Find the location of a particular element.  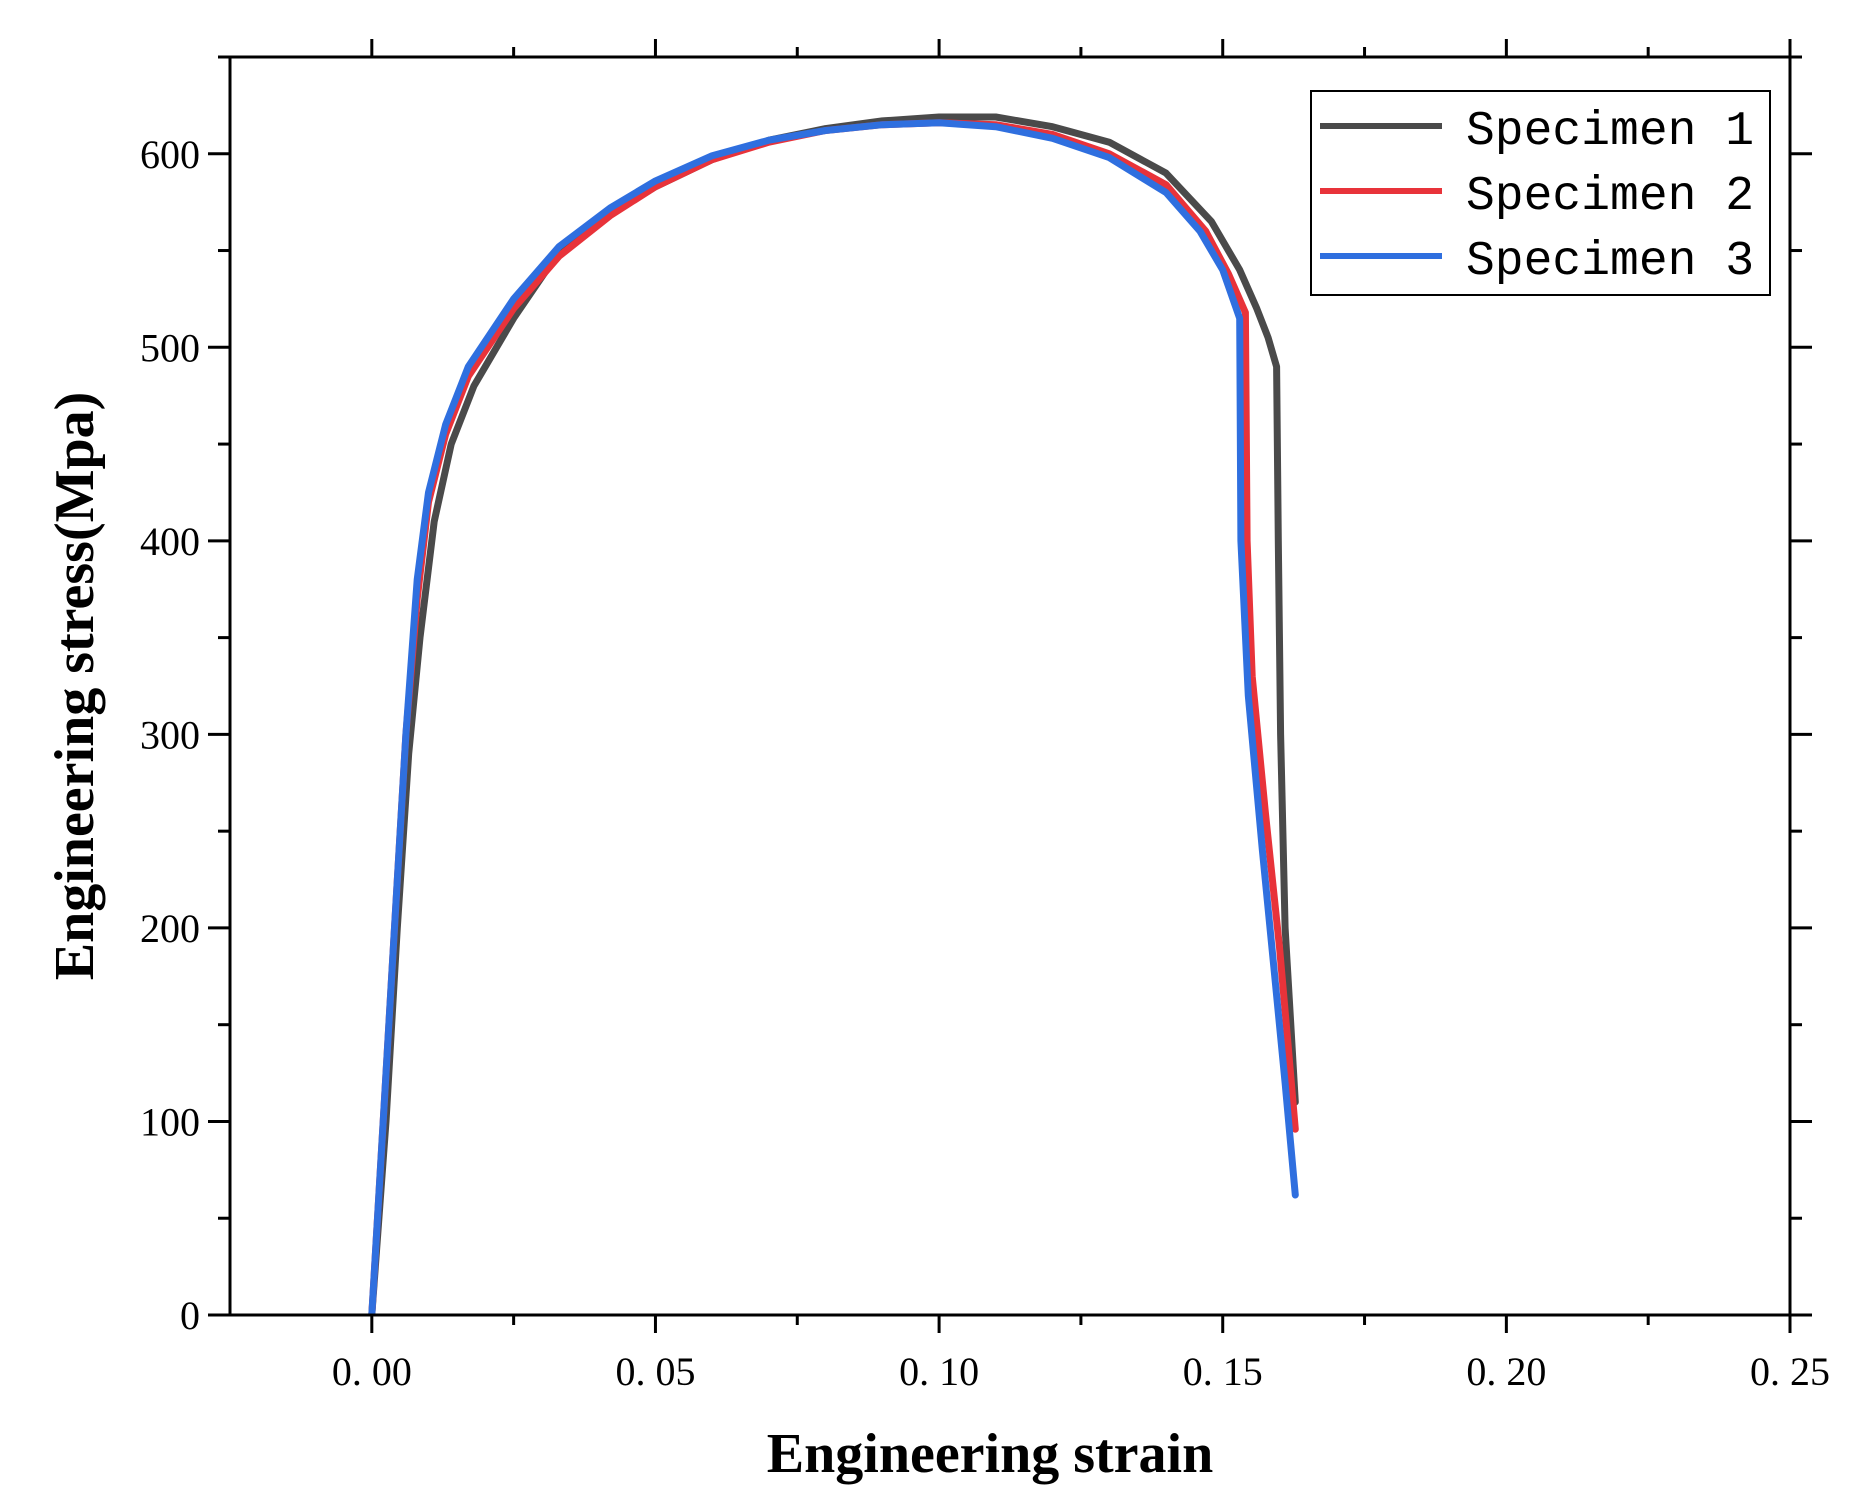

legend: Specimen 1 Specimen 2 Specimen 3 is located at coordinates (1540, 193).